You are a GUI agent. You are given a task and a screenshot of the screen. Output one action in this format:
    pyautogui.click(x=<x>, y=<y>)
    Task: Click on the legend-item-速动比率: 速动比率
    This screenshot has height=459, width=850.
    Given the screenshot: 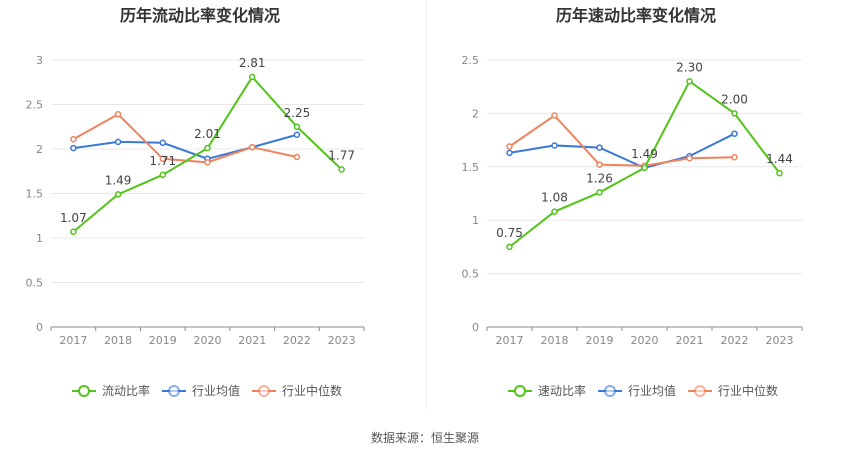 What is the action you would take?
    pyautogui.click(x=547, y=390)
    